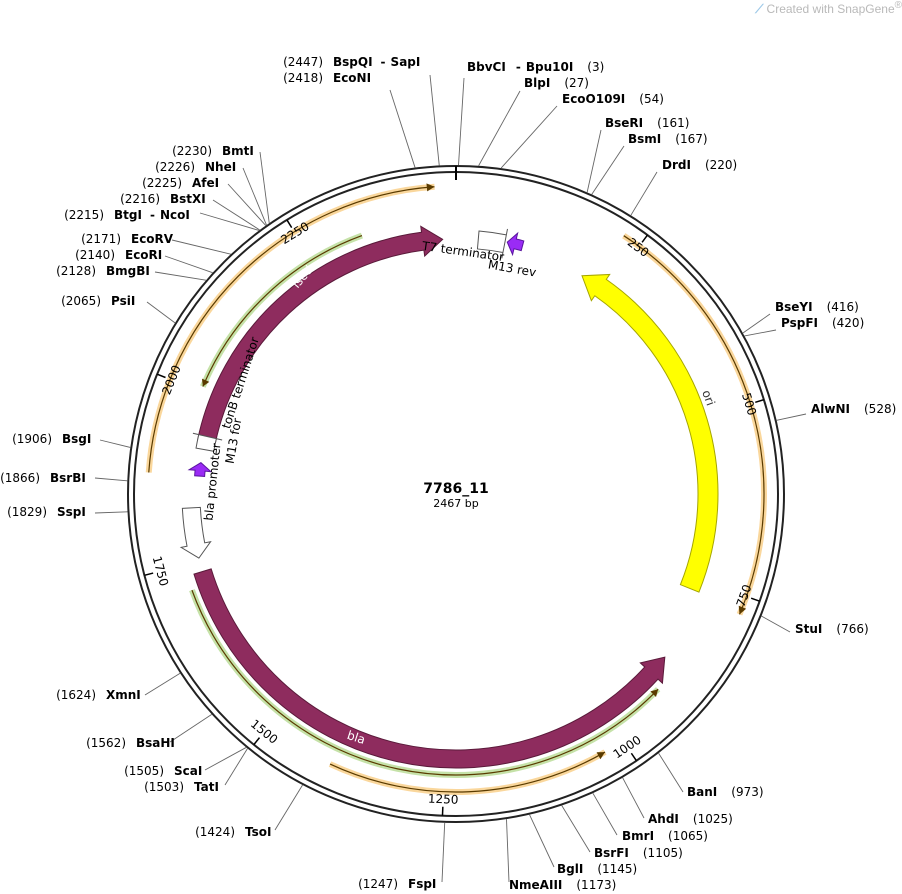 The height and width of the screenshot is (894, 902). What do you see at coordinates (613, 99) in the screenshot?
I see `site-ecoo109i: EcoO109I (54)` at bounding box center [613, 99].